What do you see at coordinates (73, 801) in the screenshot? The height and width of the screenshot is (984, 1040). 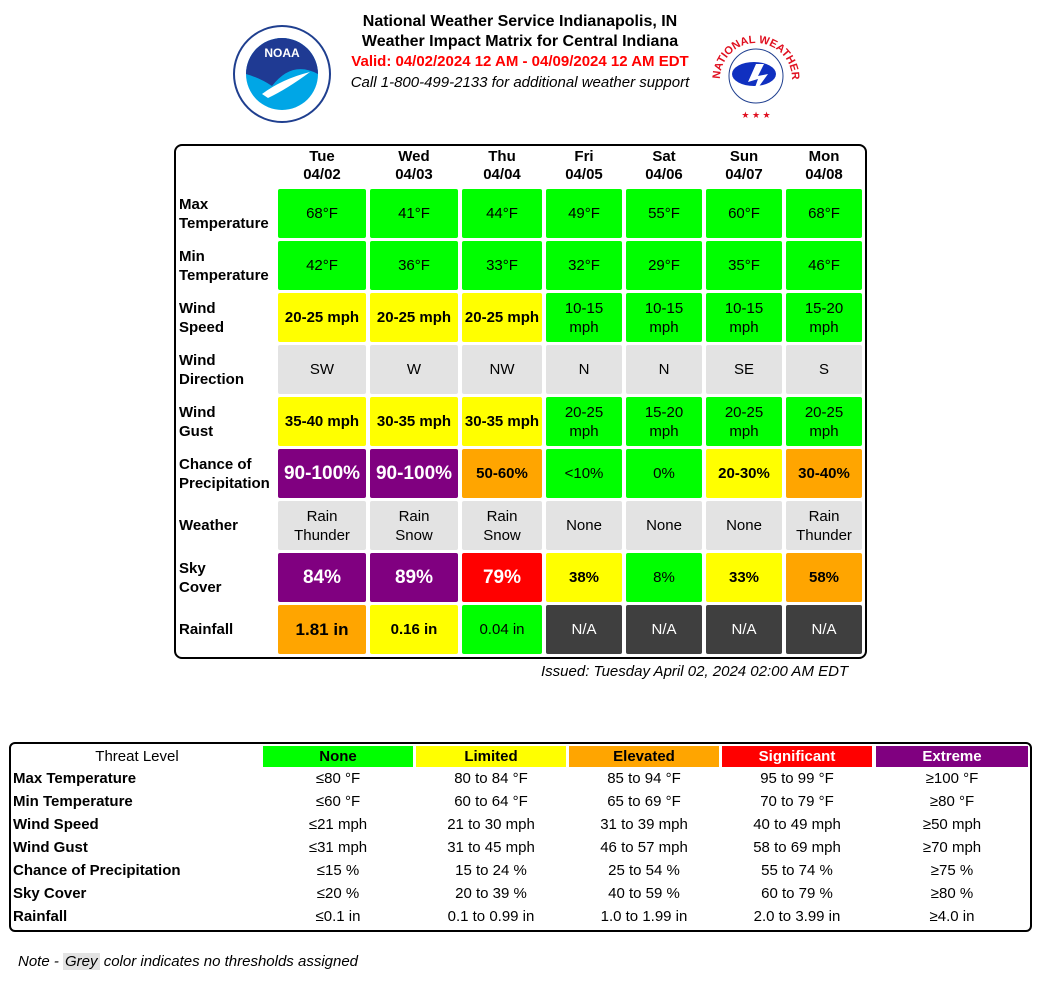 I see `legend-row-label: Min Temperature` at bounding box center [73, 801].